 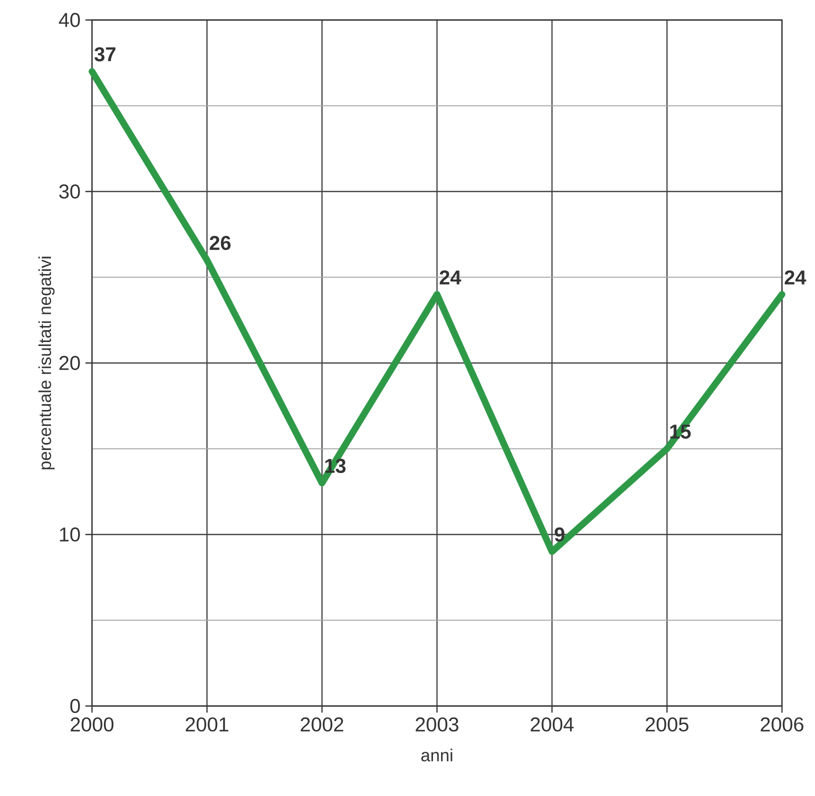 What do you see at coordinates (667, 724) in the screenshot?
I see `x-tick-label: 2005` at bounding box center [667, 724].